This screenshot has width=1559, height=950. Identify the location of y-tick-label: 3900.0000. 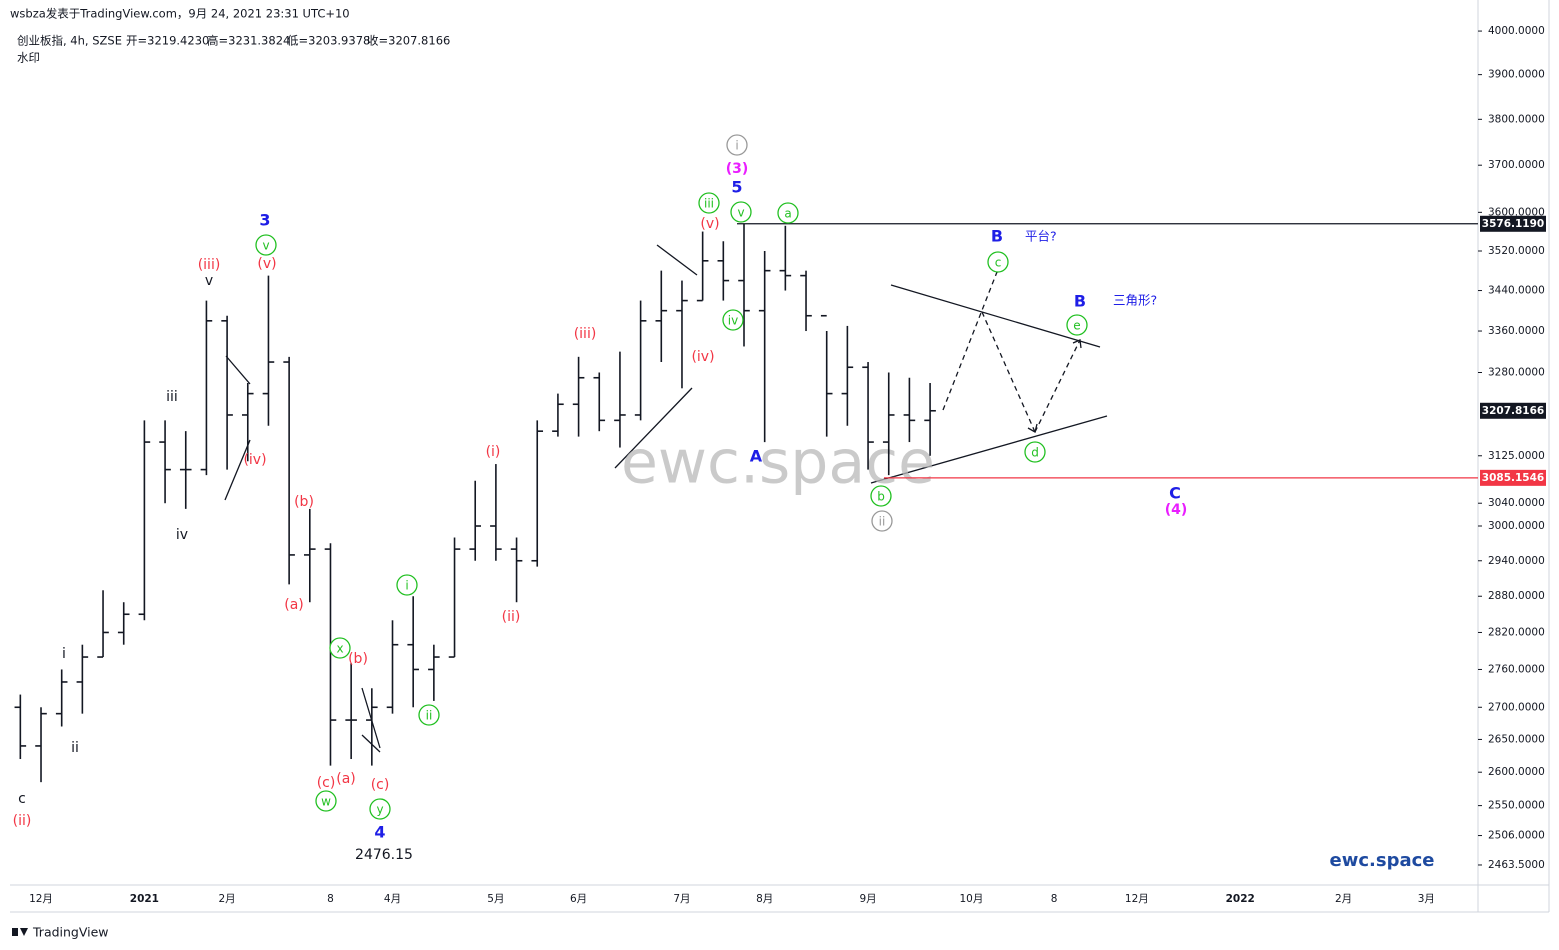
(1516, 75).